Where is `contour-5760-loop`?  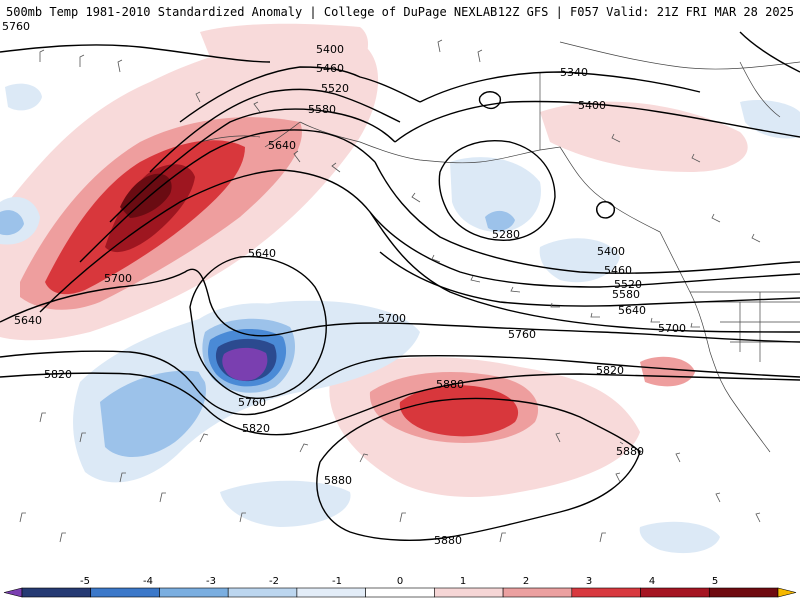
contour-5760-loop is located at coordinates (400, 383).